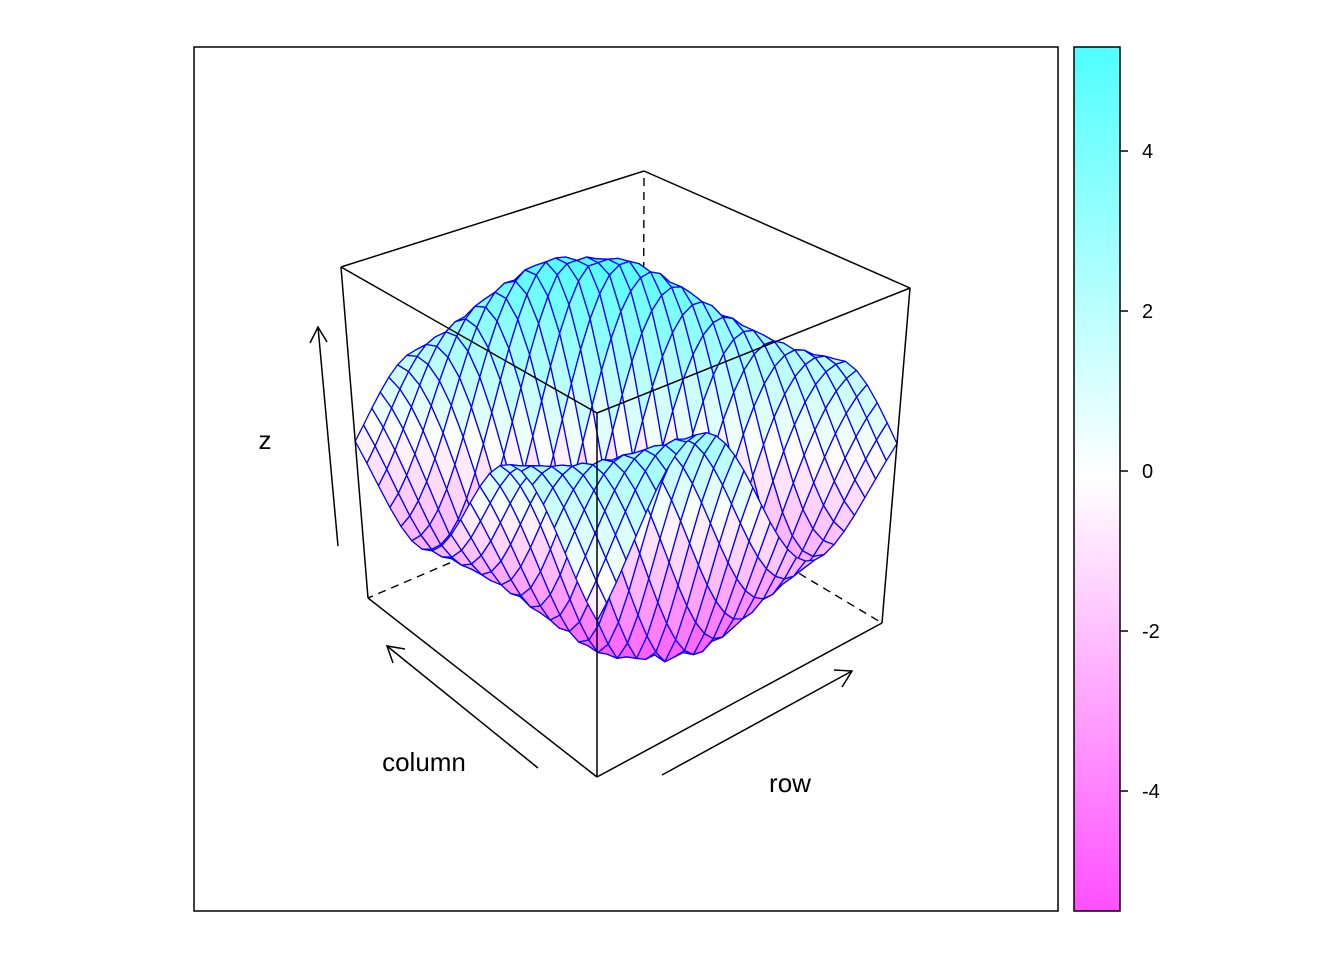  What do you see at coordinates (1151, 632) in the screenshot?
I see `colorkey-tick-label: -2` at bounding box center [1151, 632].